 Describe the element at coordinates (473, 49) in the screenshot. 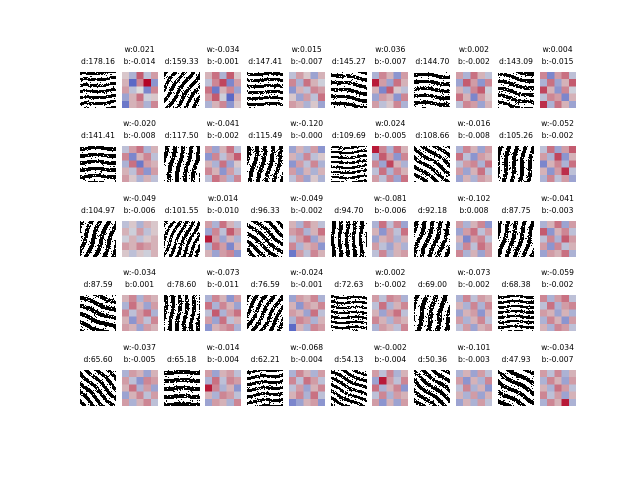

I see `kernel-weight-label: w:0.002` at that location.